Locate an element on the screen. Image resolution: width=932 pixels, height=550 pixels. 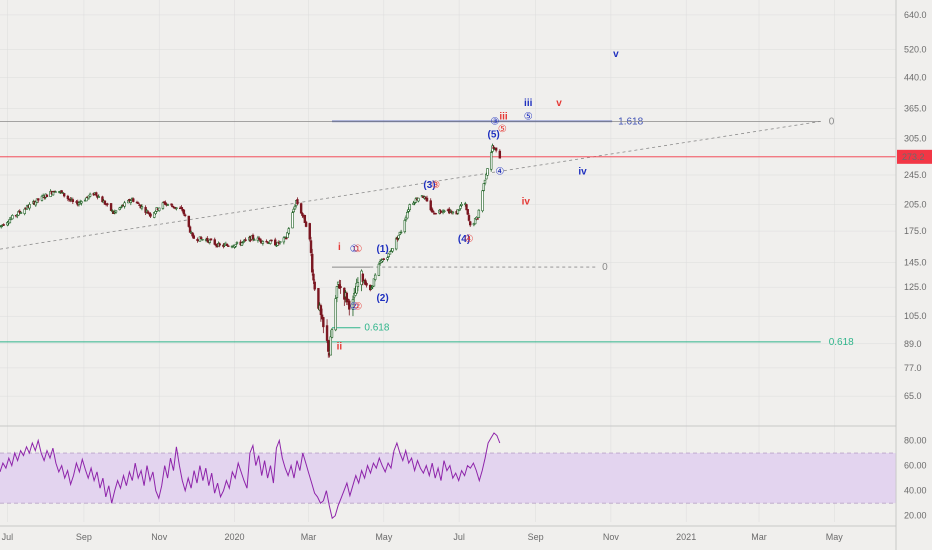
wave-label-red: ⑤ is located at coordinates (502, 129).